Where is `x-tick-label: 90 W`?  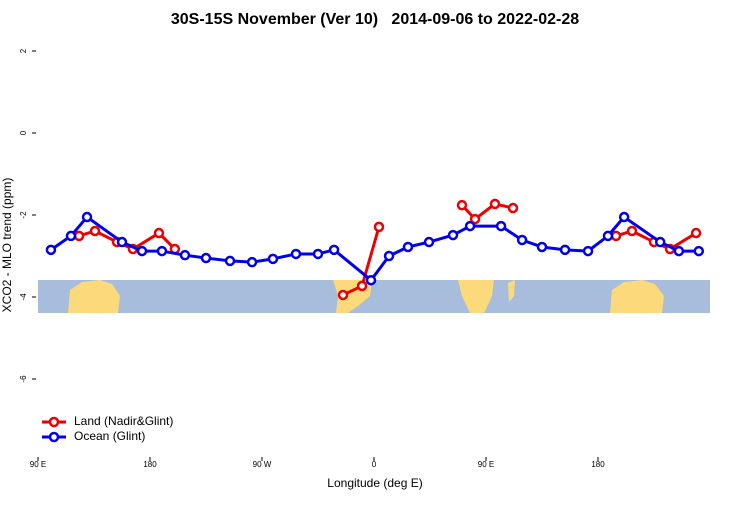
x-tick-label: 90 W is located at coordinates (262, 464).